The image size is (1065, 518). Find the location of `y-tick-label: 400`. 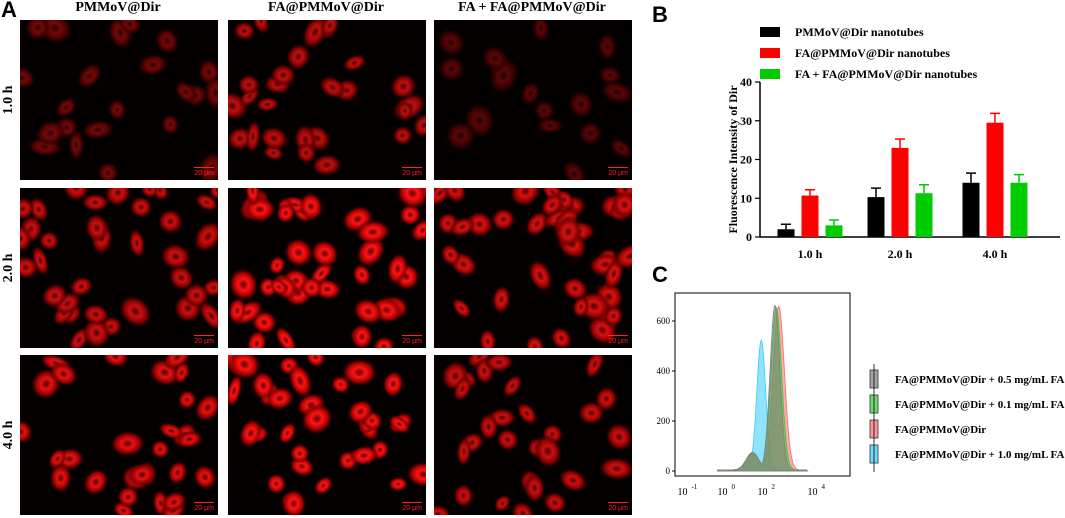

y-tick-label: 400 is located at coordinates (664, 371).